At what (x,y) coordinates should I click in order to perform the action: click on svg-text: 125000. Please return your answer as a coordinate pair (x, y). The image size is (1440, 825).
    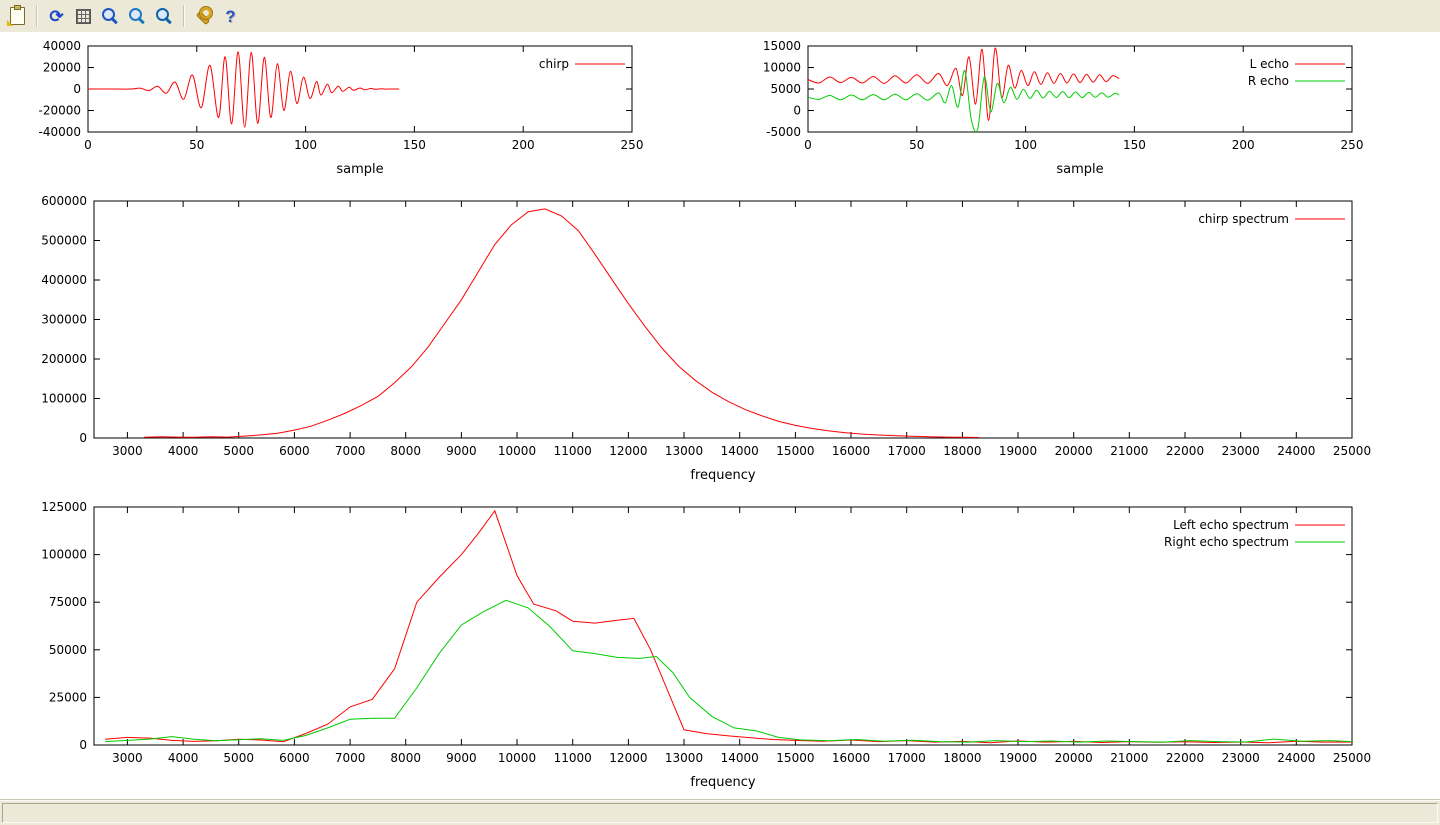
    Looking at the image, I should click on (64, 507).